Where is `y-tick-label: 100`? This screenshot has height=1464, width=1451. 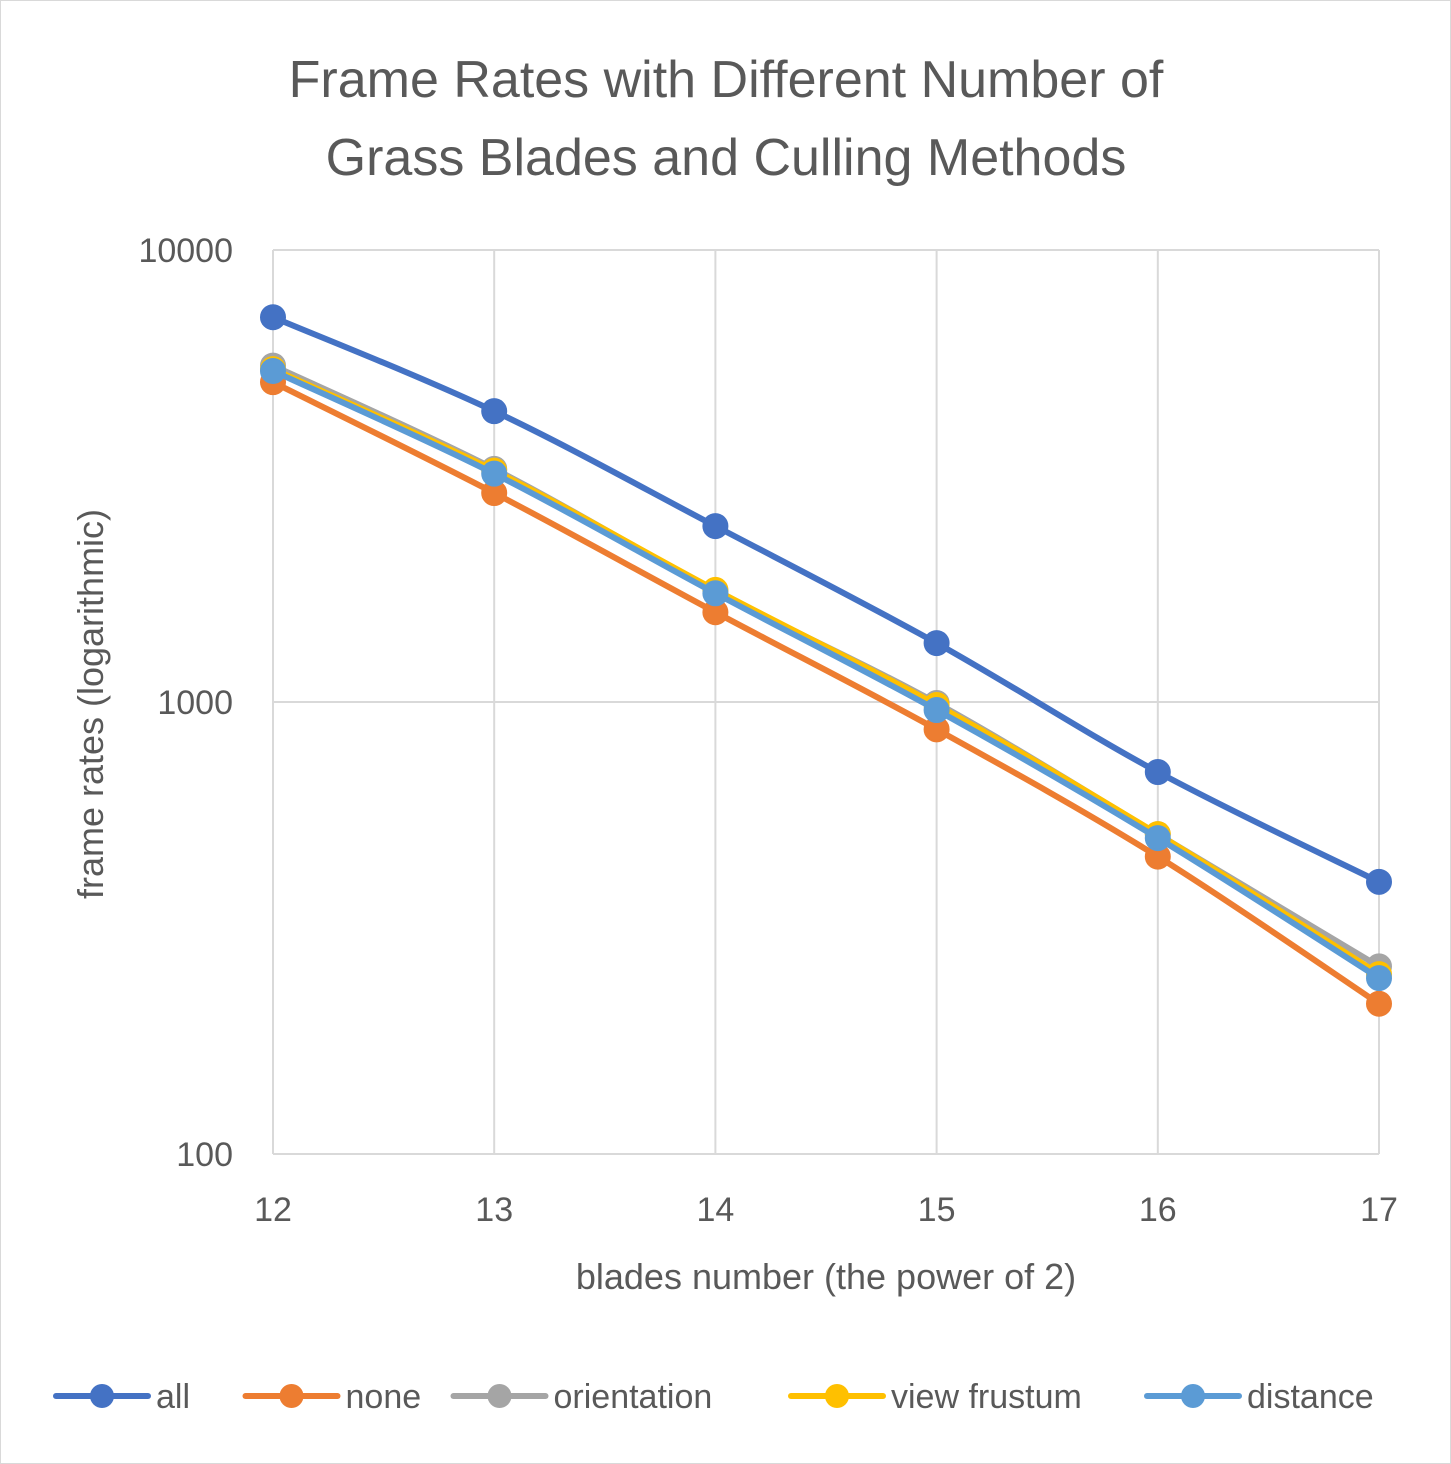
y-tick-label: 100 is located at coordinates (204, 1155).